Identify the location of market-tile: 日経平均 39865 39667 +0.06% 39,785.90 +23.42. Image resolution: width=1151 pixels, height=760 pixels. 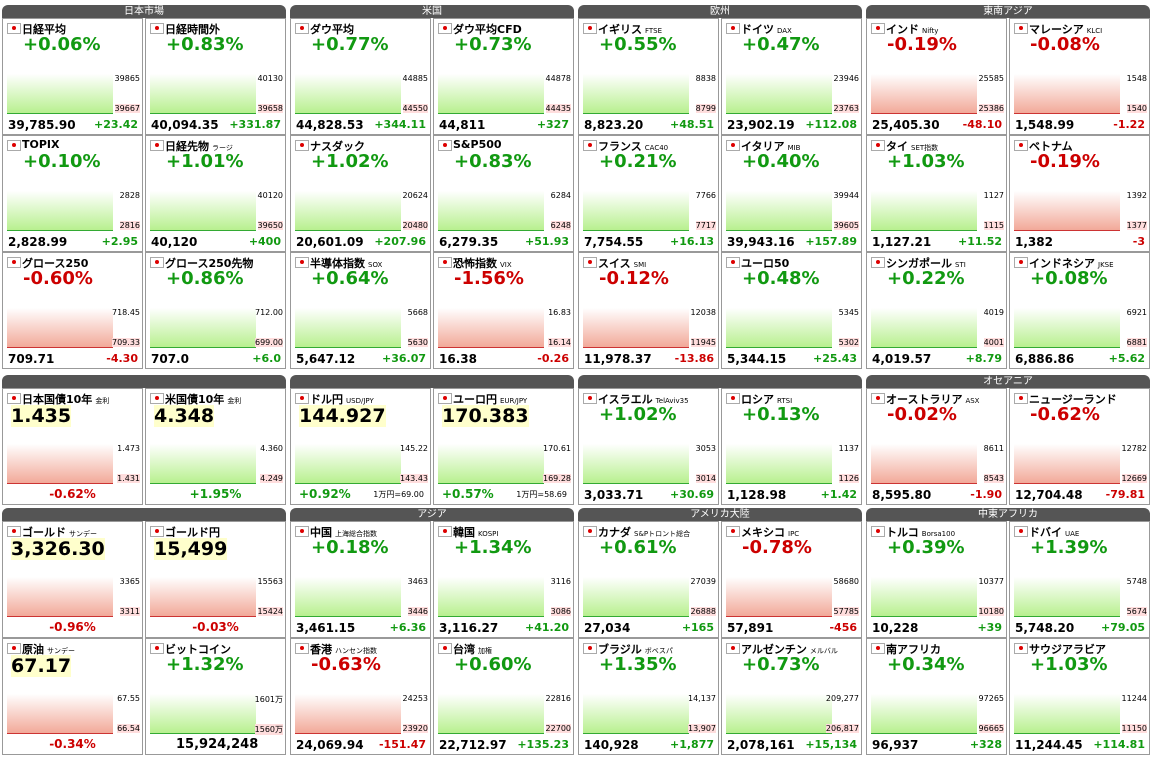
(72, 76).